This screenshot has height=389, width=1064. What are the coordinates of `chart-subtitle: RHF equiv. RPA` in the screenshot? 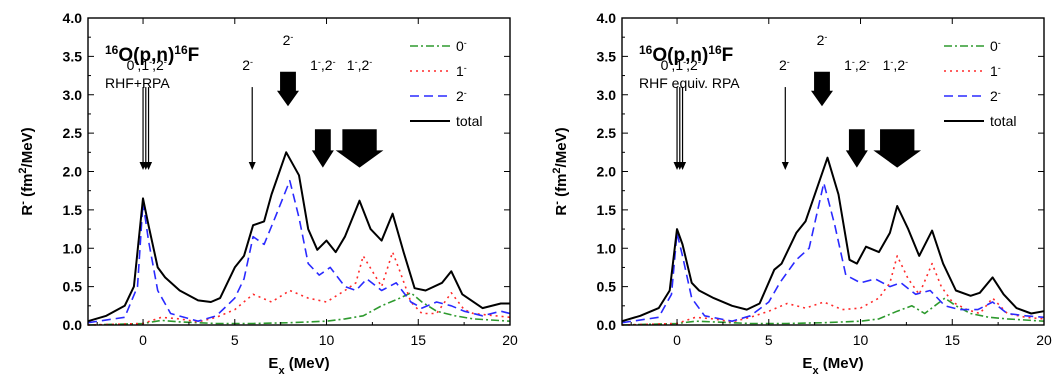 It's located at (689, 83).